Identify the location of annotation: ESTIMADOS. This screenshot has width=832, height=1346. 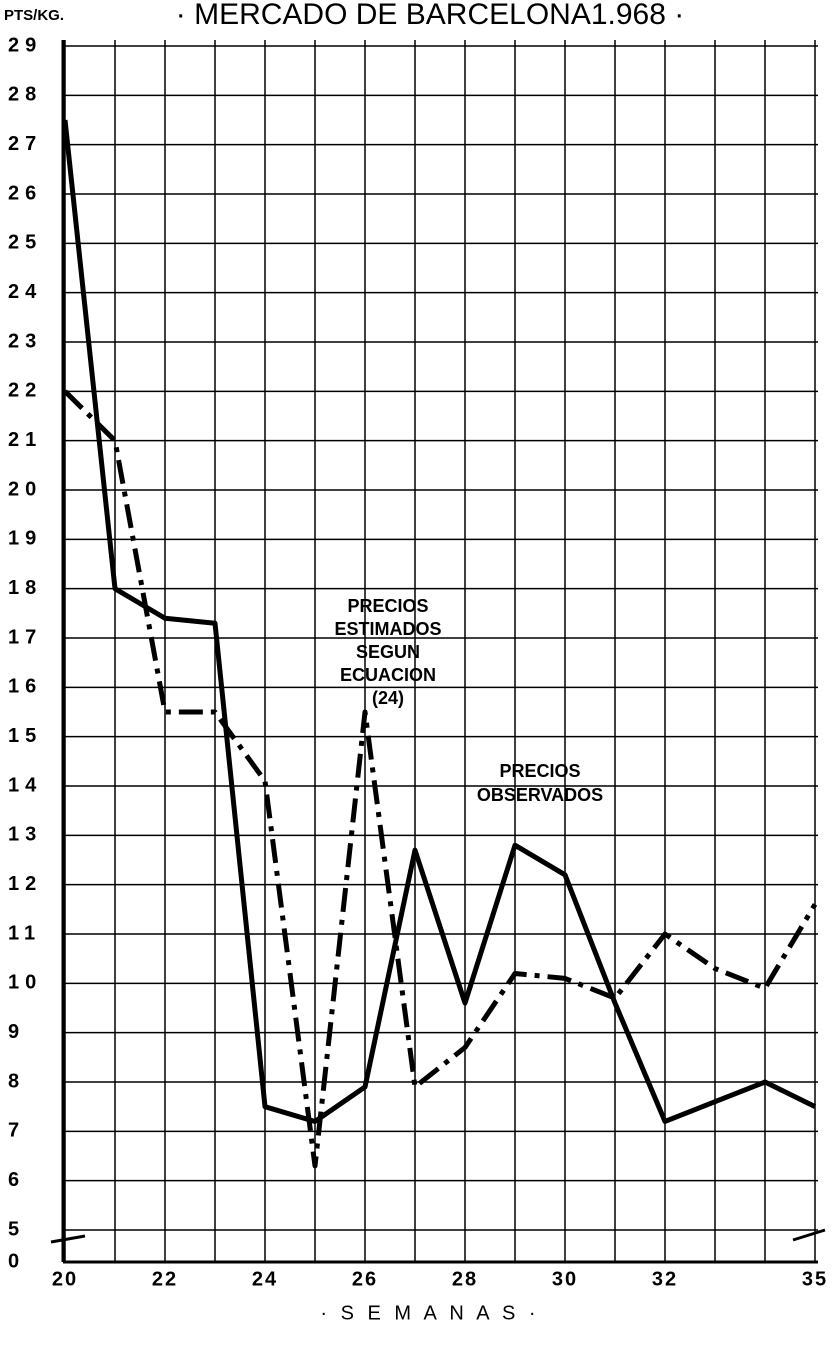
(387, 629).